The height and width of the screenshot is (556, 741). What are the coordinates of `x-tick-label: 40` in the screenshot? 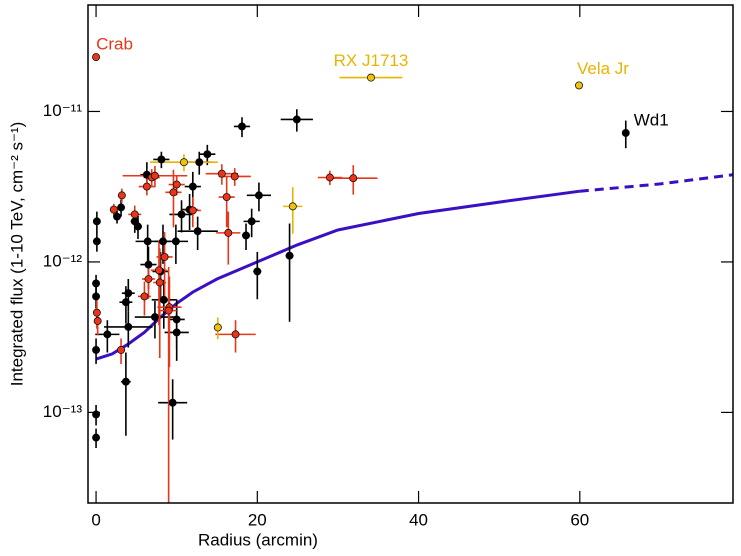 It's located at (418, 519).